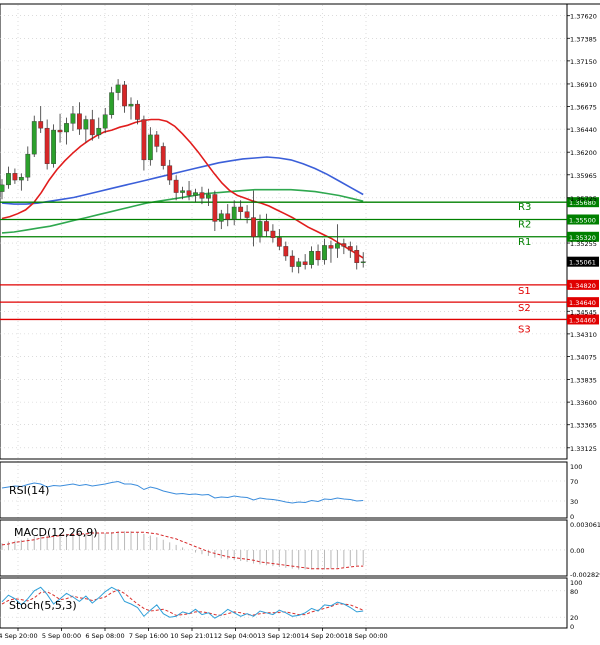 This screenshot has width=600, height=645. What do you see at coordinates (278, 636) in the screenshot?
I see `time-tick-label: 13 Sep 12:00` at bounding box center [278, 636].